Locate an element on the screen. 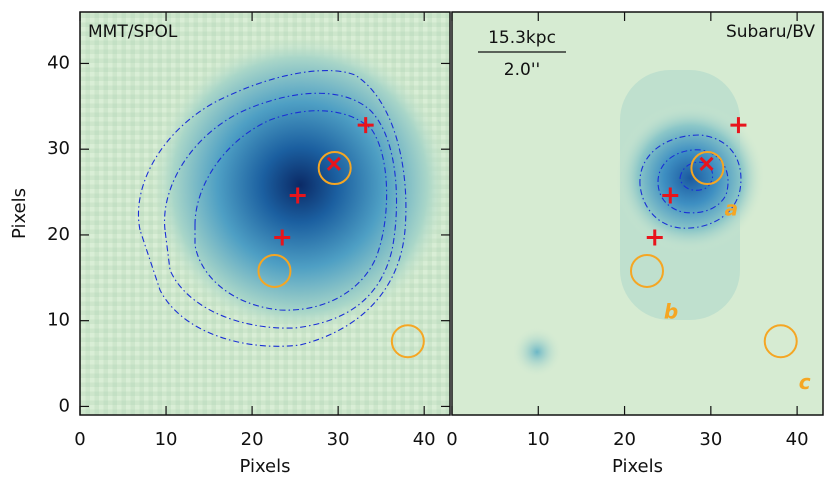 The width and height of the screenshot is (830, 480). scale-bar-top: 15.3kpc is located at coordinates (522, 38).